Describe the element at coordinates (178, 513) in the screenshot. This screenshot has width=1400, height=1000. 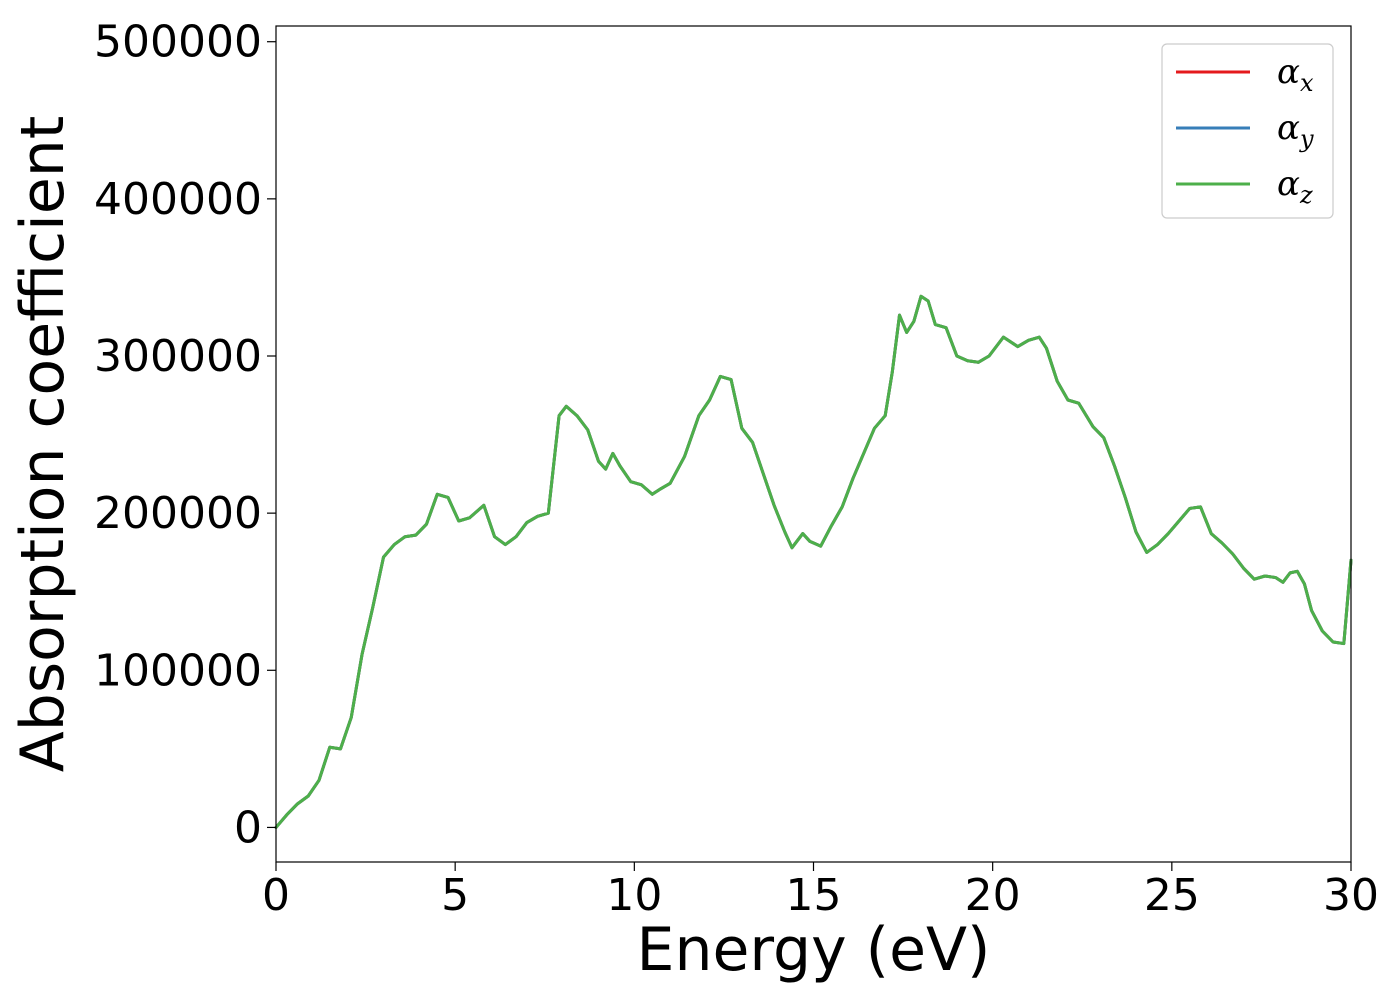
I see `y-tick-label: 200000` at that location.